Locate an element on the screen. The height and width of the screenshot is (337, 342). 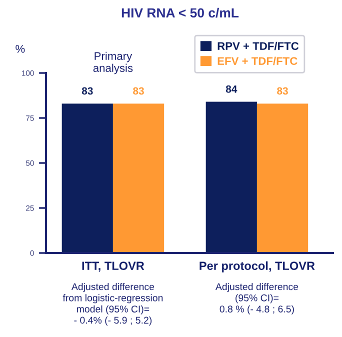
y-axis-title: % is located at coordinates (20, 48).